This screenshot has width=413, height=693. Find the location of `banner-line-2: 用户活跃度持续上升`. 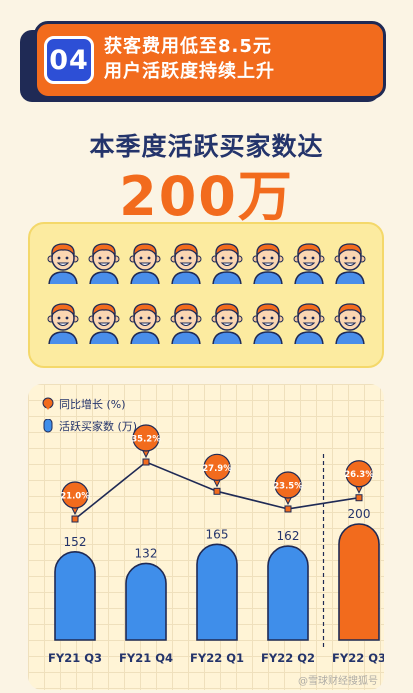

banner-line-2: 用户活跃度持续上升 is located at coordinates (189, 71).